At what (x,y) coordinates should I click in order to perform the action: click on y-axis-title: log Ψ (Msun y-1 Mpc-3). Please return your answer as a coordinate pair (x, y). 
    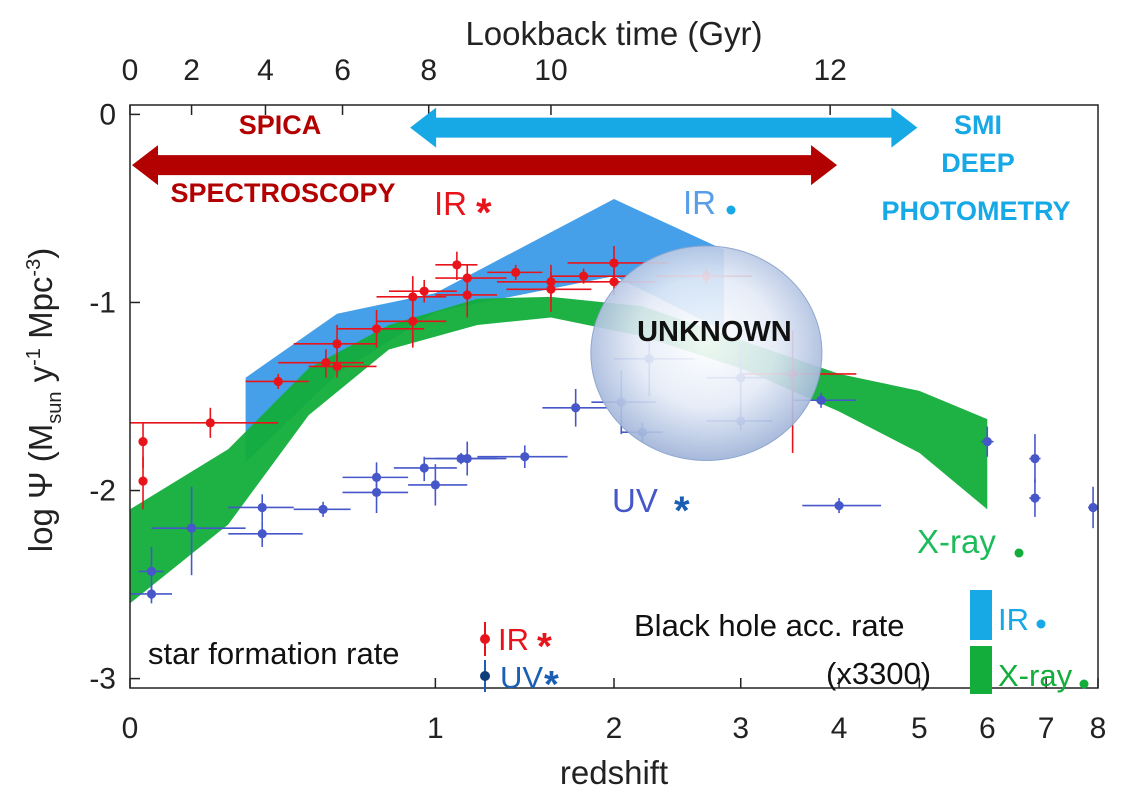
    Looking at the image, I should click on (44, 400).